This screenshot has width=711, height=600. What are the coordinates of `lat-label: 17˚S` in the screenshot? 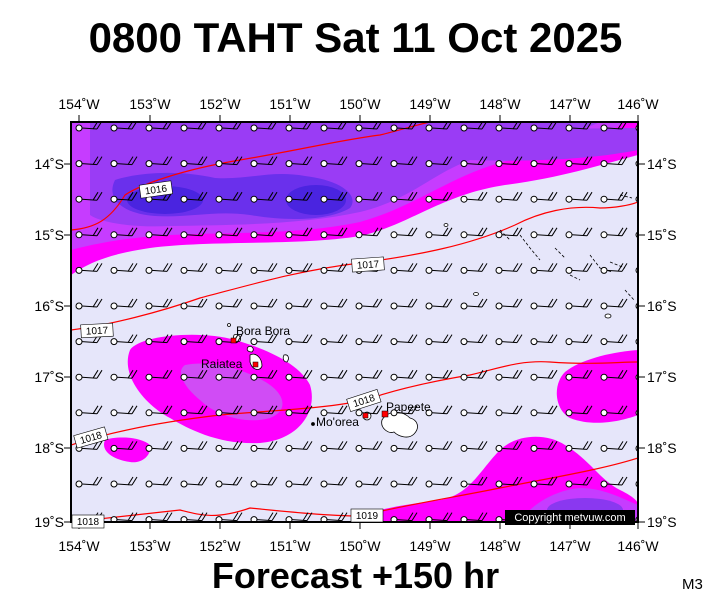 It's located at (49, 377).